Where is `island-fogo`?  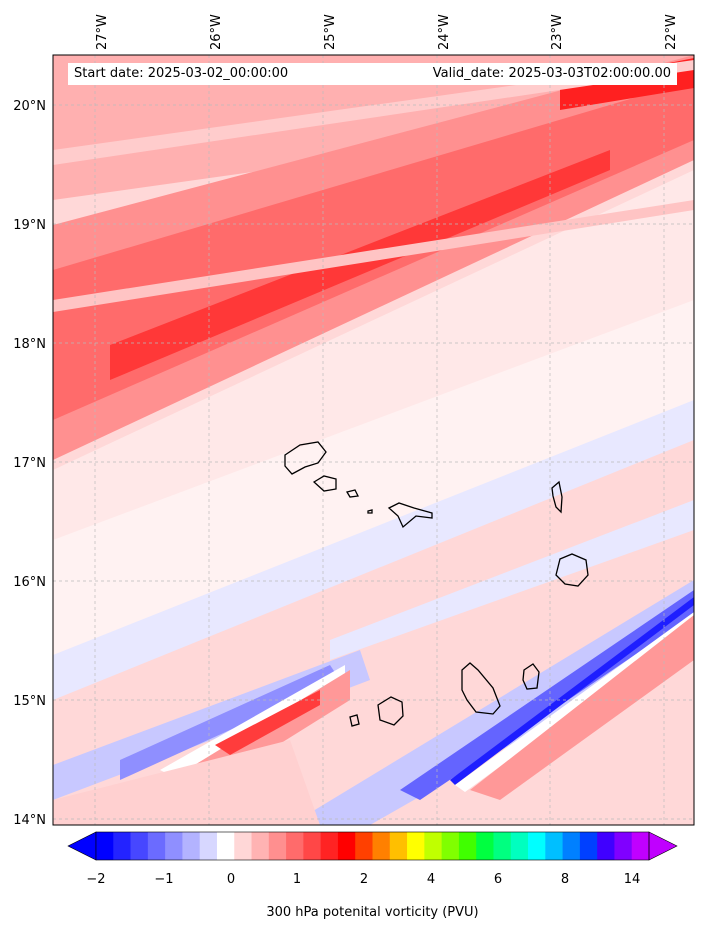 island-fogo is located at coordinates (390, 711).